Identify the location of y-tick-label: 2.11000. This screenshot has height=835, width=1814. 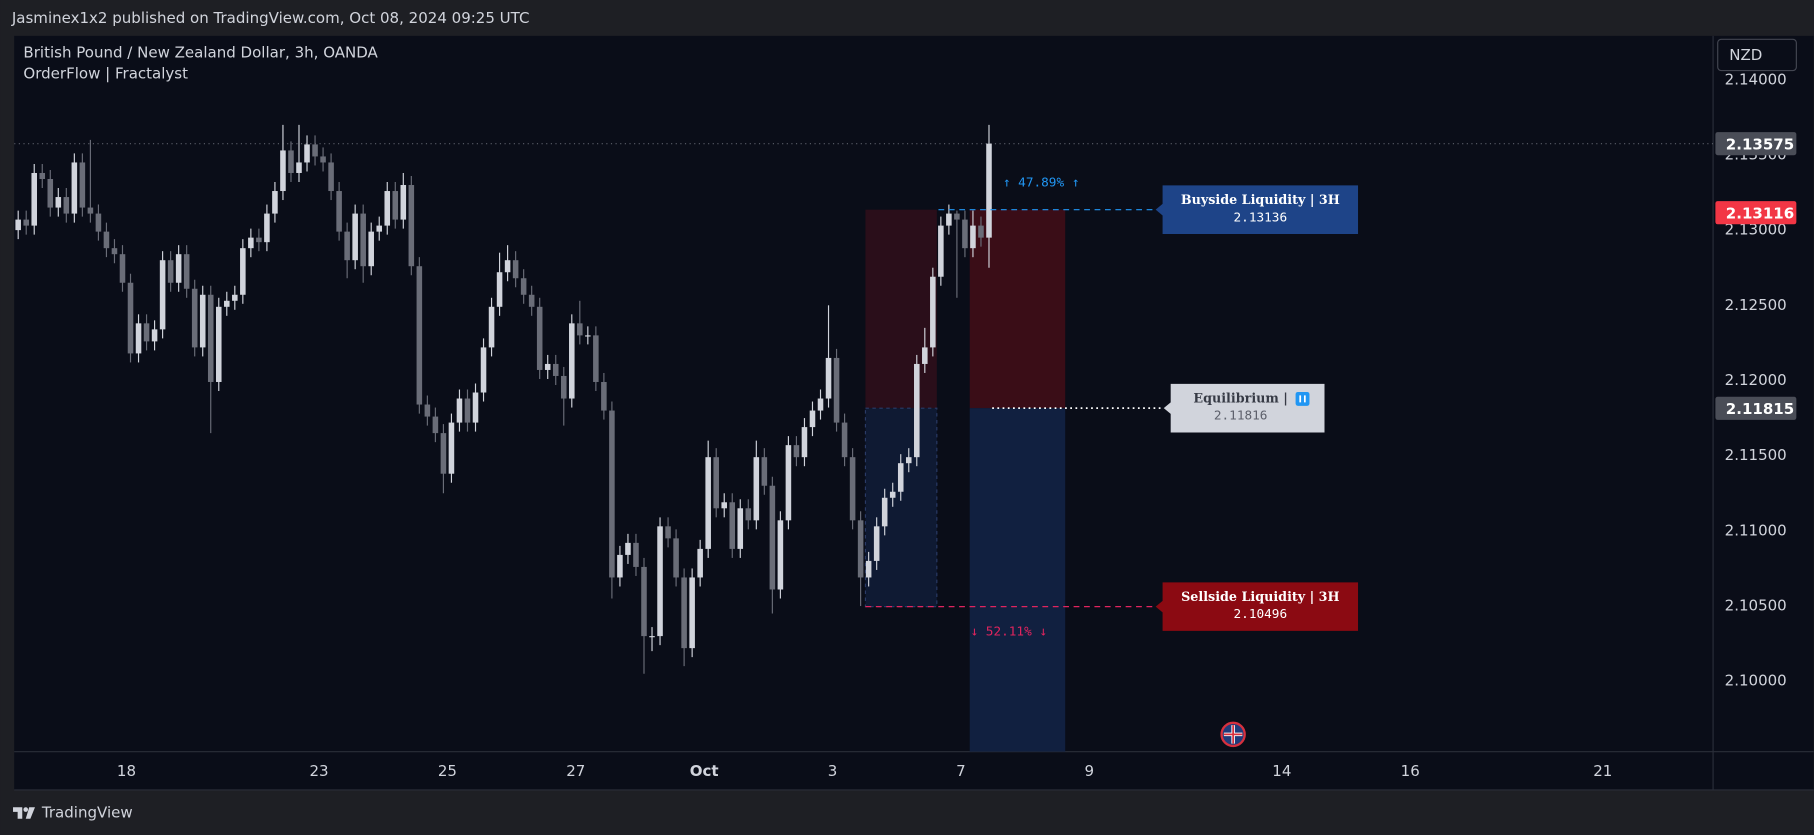
(1756, 530).